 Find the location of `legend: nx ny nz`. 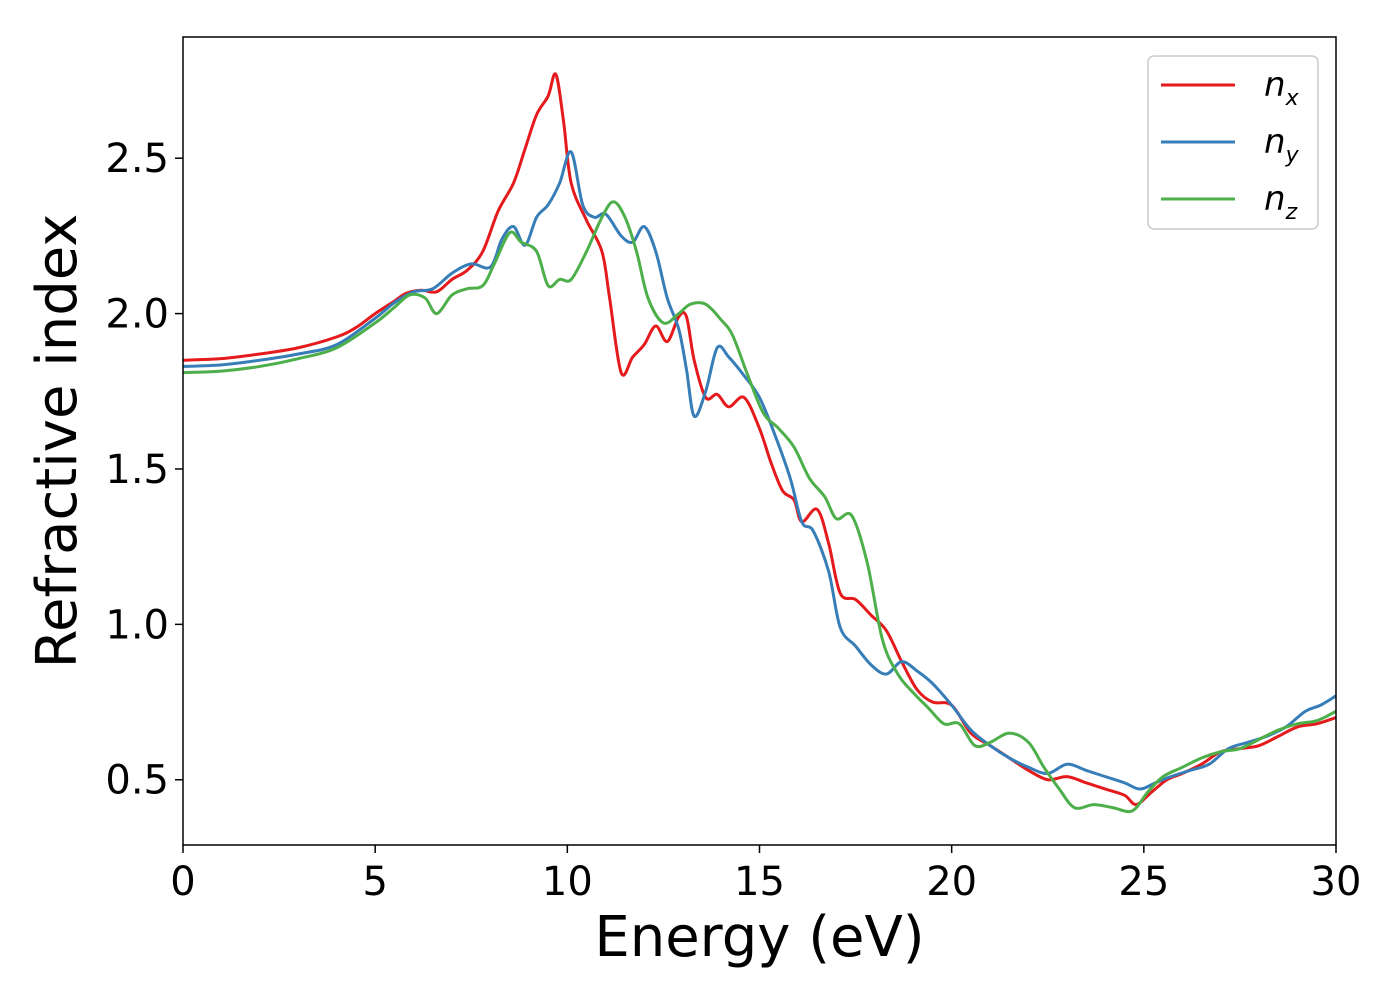

legend: nx ny nz is located at coordinates (1233, 142).